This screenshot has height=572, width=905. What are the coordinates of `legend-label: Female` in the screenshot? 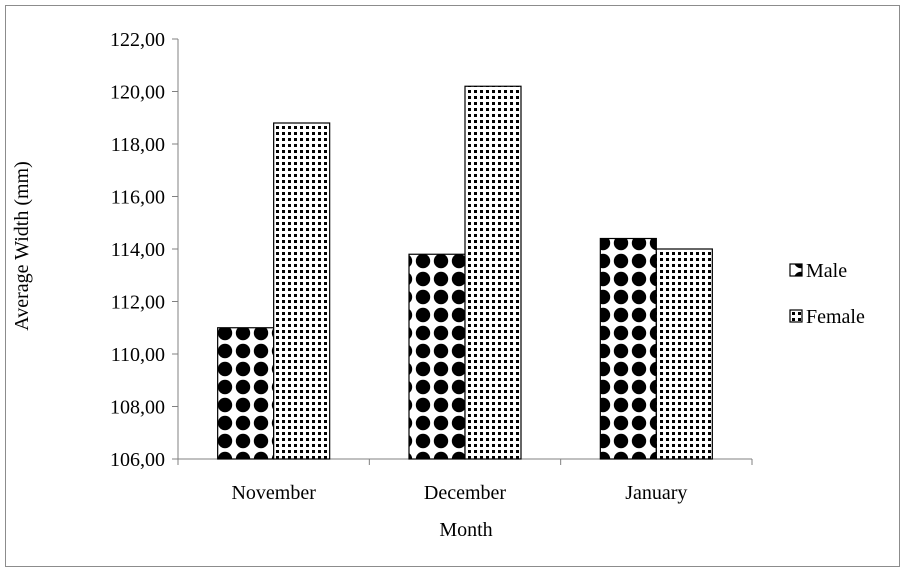 It's located at (835, 317).